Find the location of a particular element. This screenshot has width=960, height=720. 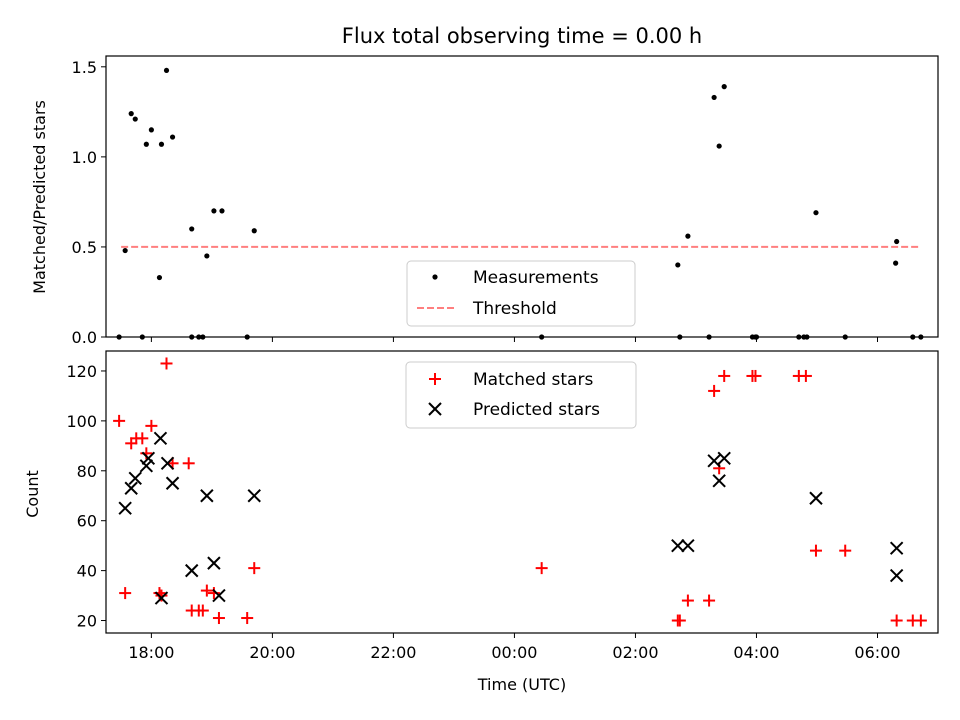

legend-matched-marker is located at coordinates (435, 379).